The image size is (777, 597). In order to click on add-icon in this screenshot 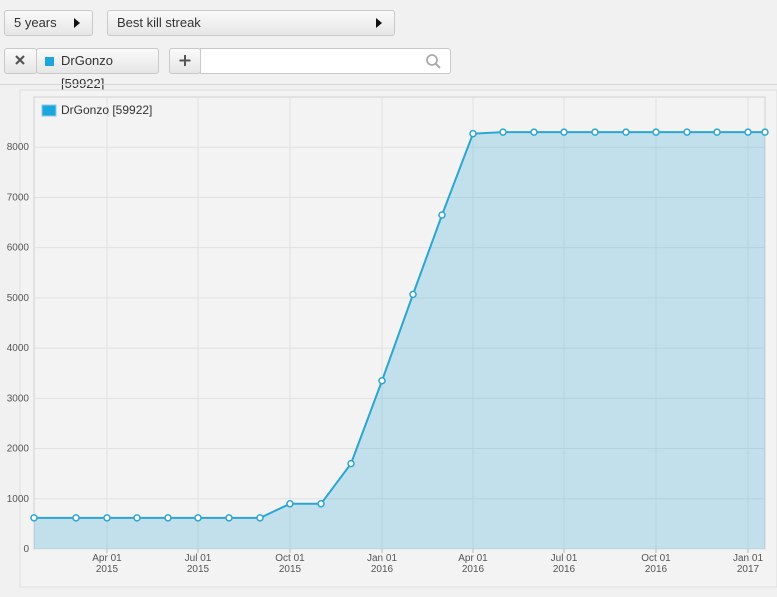, I will do `click(185, 60)`.